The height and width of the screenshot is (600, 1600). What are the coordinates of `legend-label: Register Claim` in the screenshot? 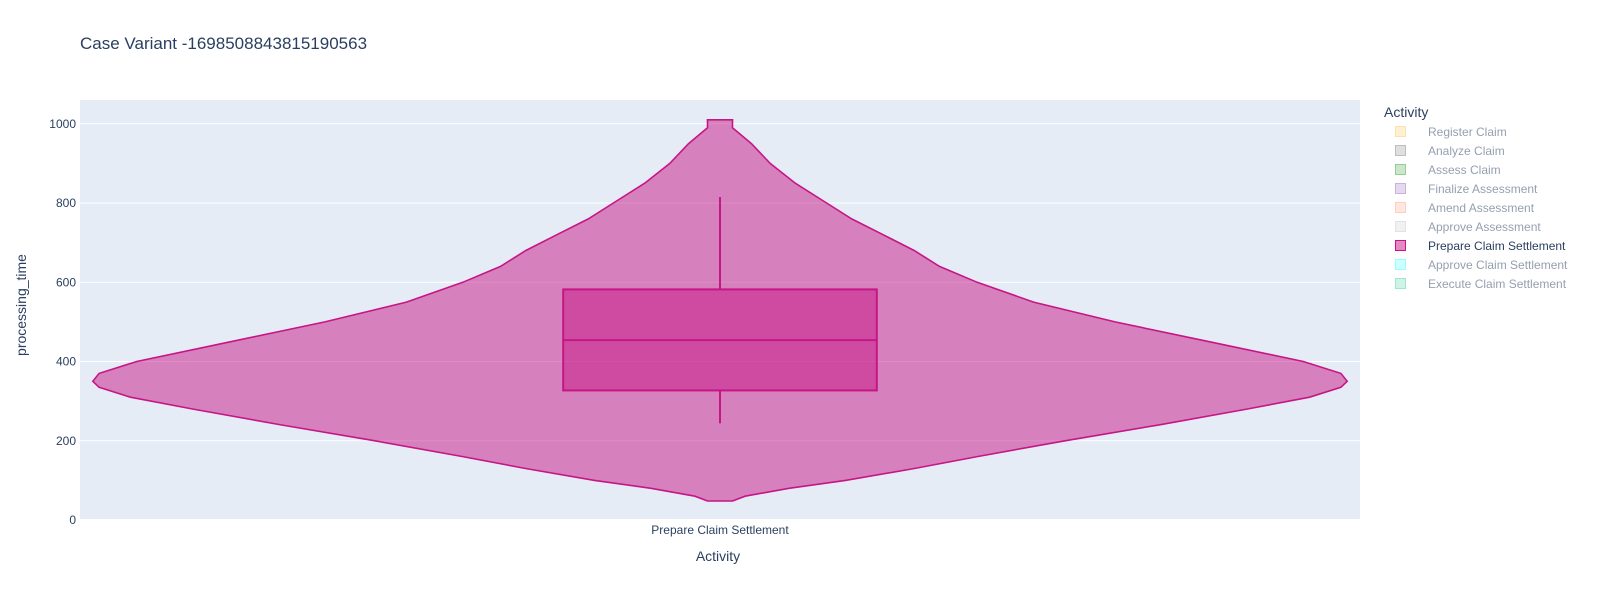 It's located at (1467, 132).